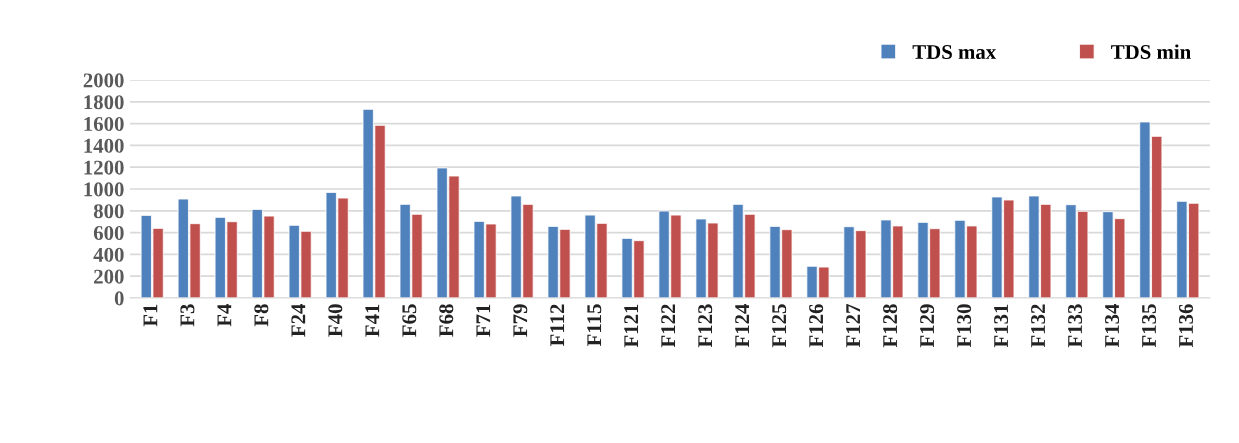 The height and width of the screenshot is (443, 1239). I want to click on x-tick-label: F1, so click(150, 315).